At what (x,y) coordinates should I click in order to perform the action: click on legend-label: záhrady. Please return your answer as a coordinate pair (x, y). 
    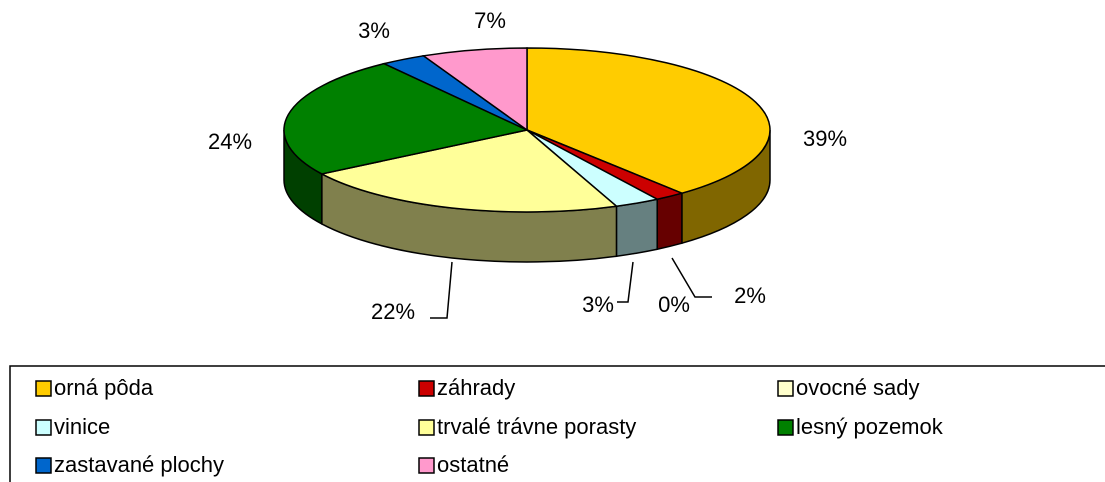
    Looking at the image, I should click on (476, 387).